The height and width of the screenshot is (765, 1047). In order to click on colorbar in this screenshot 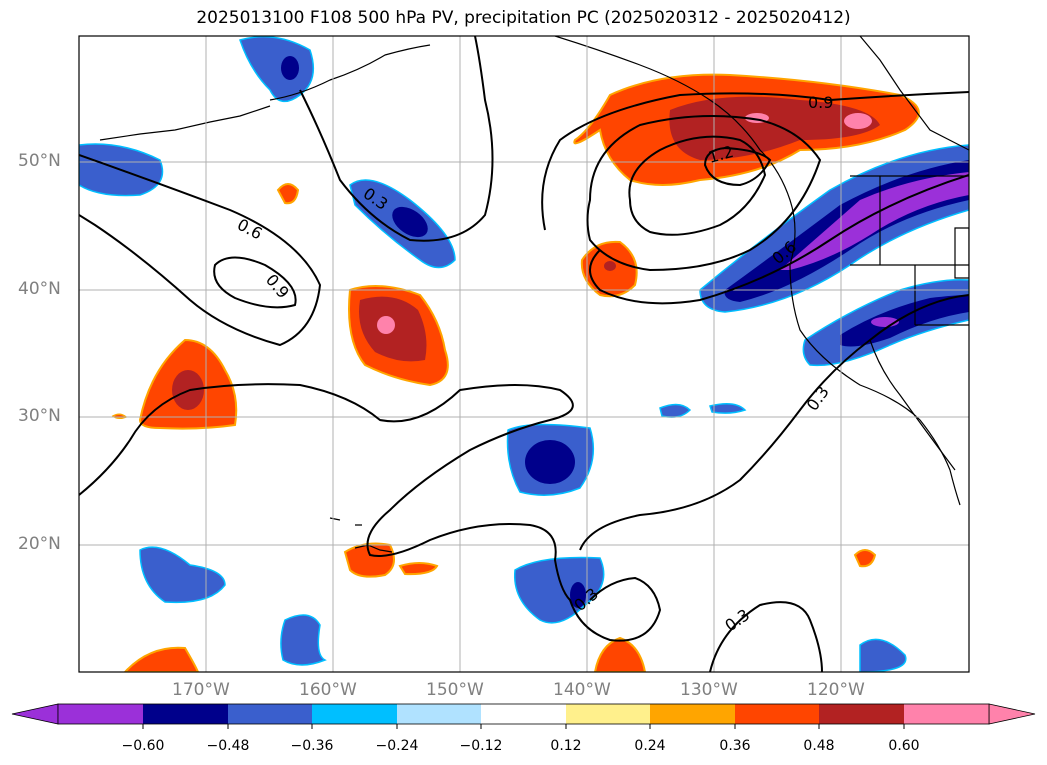, I will do `click(523, 716)`.